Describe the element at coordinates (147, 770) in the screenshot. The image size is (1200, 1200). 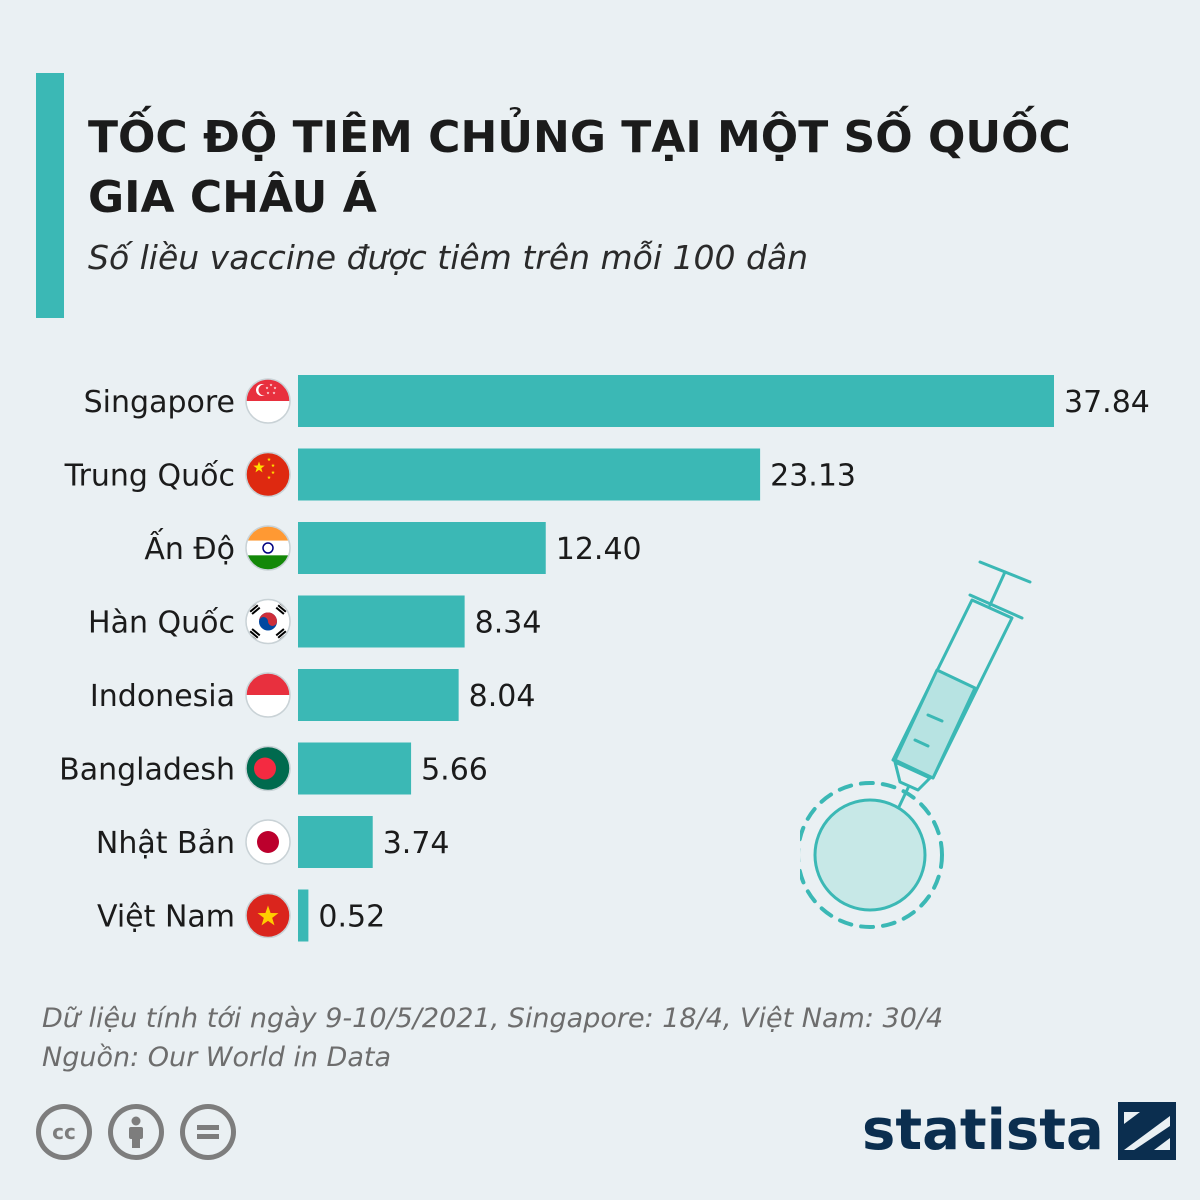
I see `category-label: Bangladesh` at that location.